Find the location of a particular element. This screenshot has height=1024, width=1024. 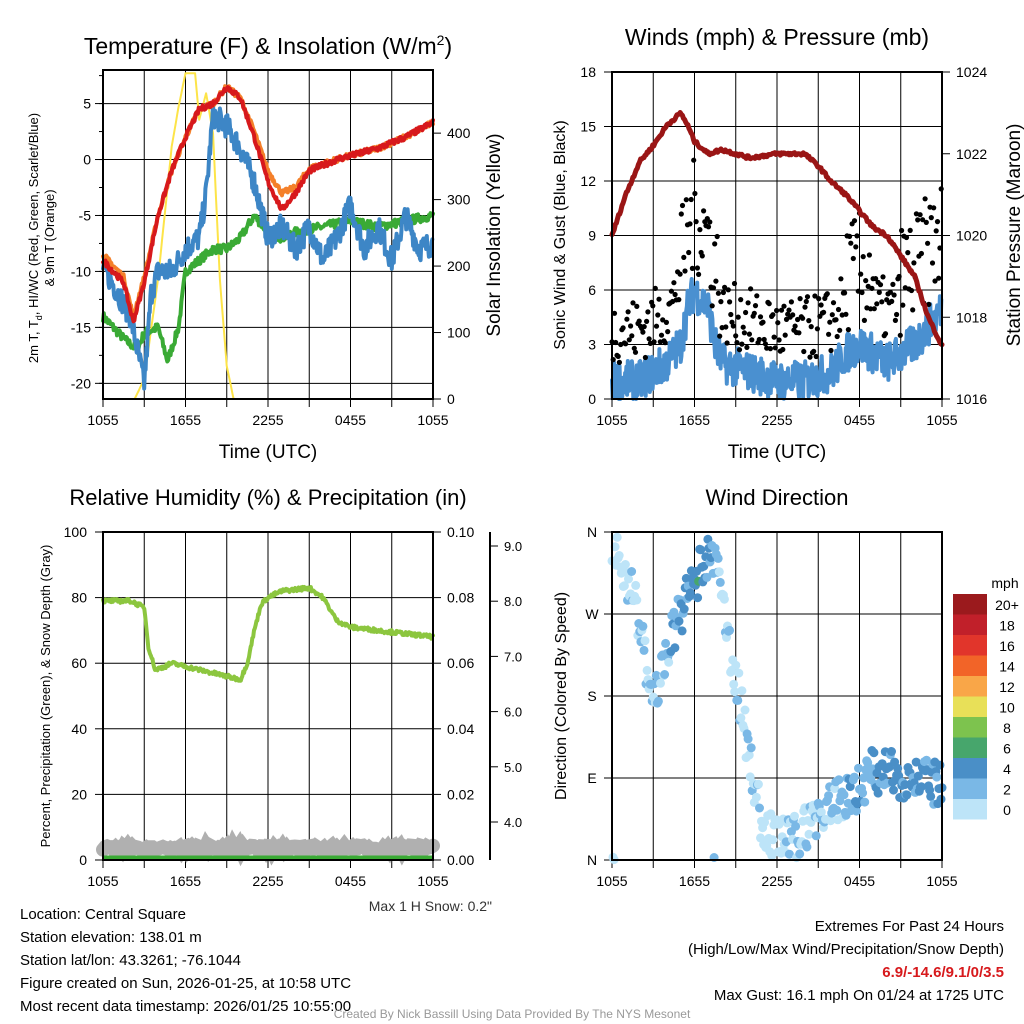

y2-axis-label: Station Pressure (Maroon) is located at coordinates (1014, 235).